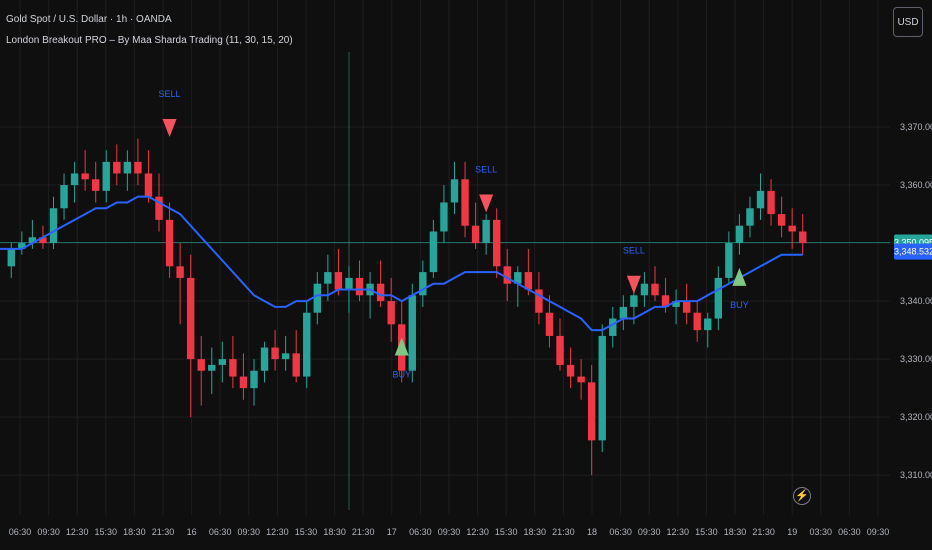 Image resolution: width=932 pixels, height=550 pixels. Describe the element at coordinates (392, 532) in the screenshot. I see `x-tick-label: 17` at that location.